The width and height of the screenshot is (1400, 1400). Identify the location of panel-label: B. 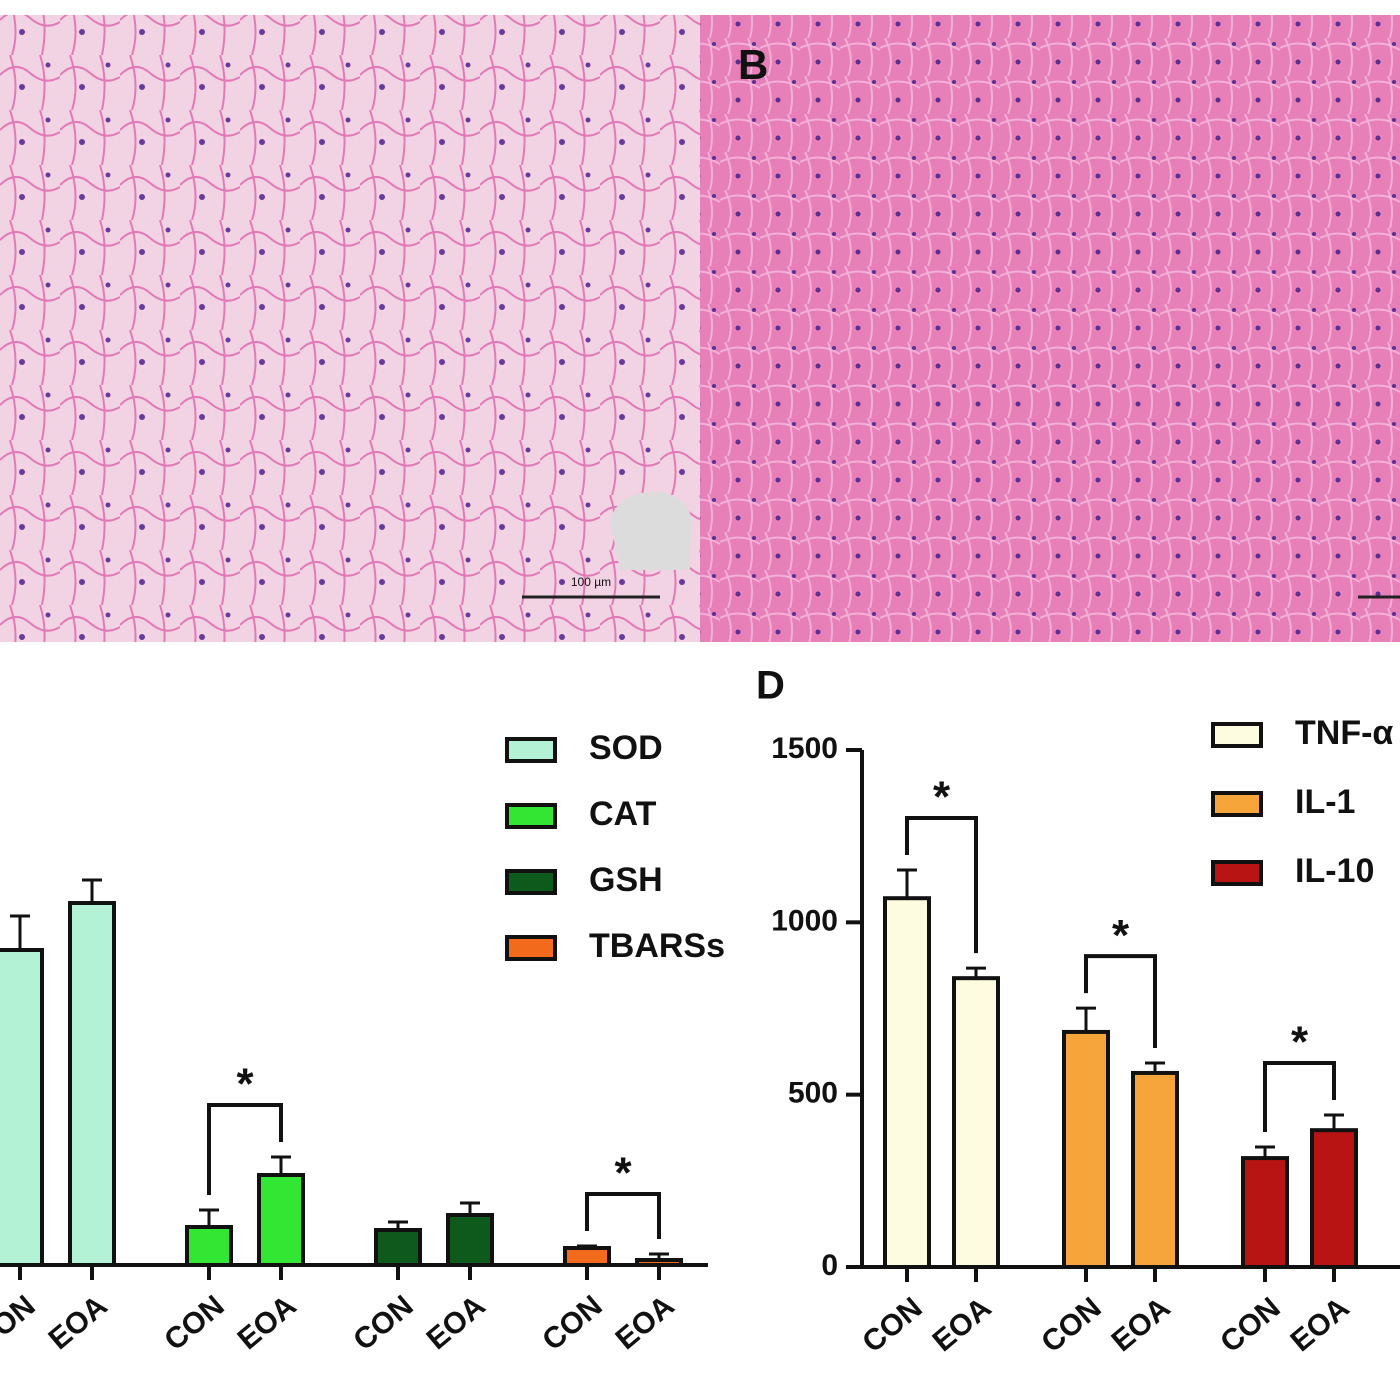
(753, 64).